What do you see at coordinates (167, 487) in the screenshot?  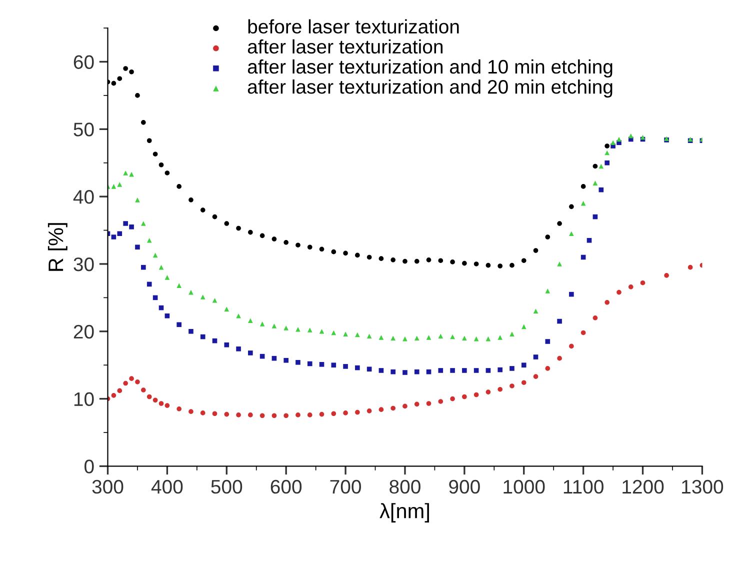 I see `x-tick-label: 400` at bounding box center [167, 487].